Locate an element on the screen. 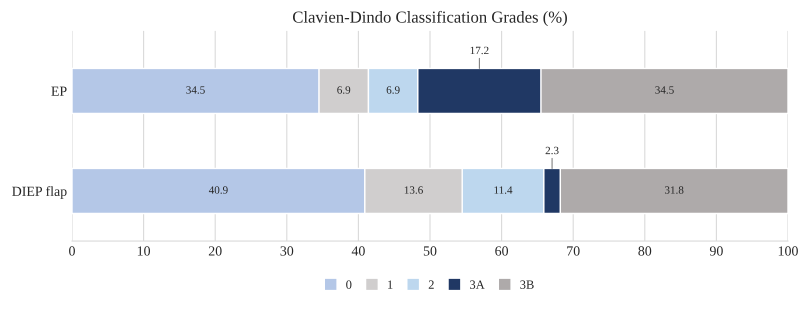  x-tick-label: 20 is located at coordinates (215, 251).